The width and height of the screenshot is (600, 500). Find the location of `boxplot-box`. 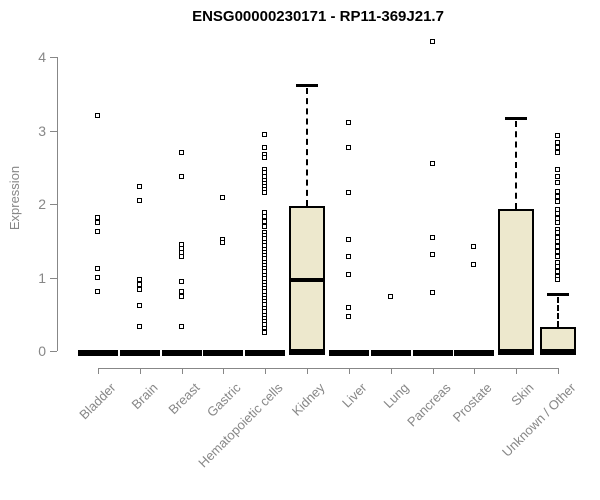

boxplot-box is located at coordinates (558, 339).